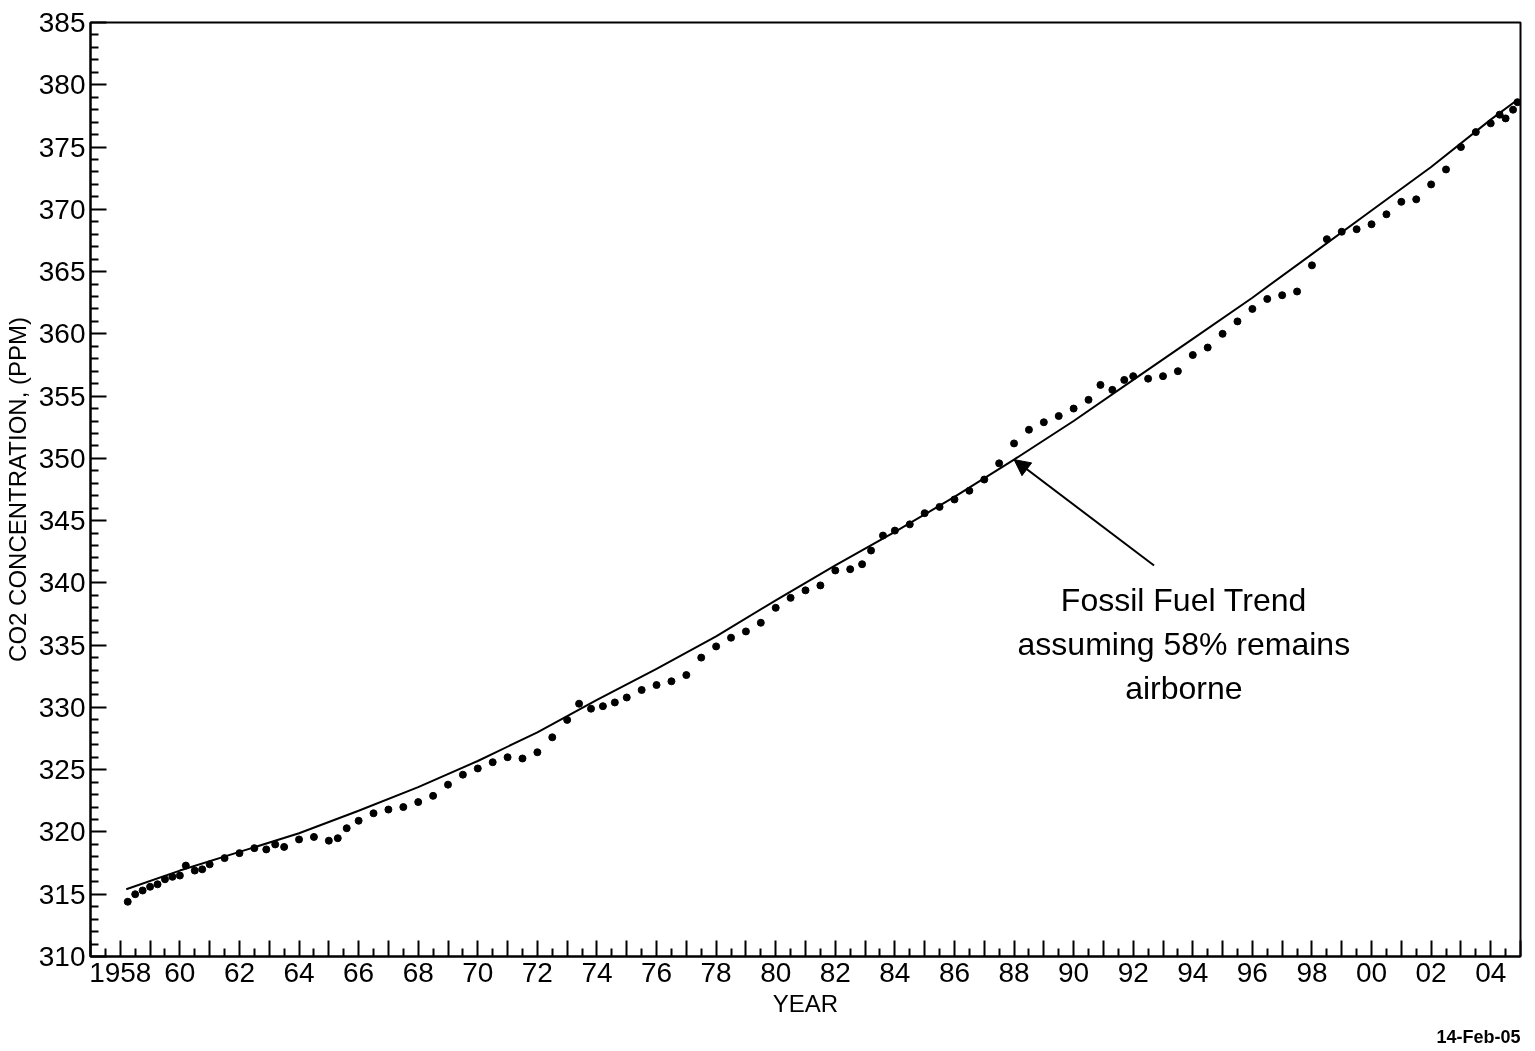 Image resolution: width=1535 pixels, height=1051 pixels. Describe the element at coordinates (62, 209) in the screenshot. I see `y-tick-label: 370` at that location.